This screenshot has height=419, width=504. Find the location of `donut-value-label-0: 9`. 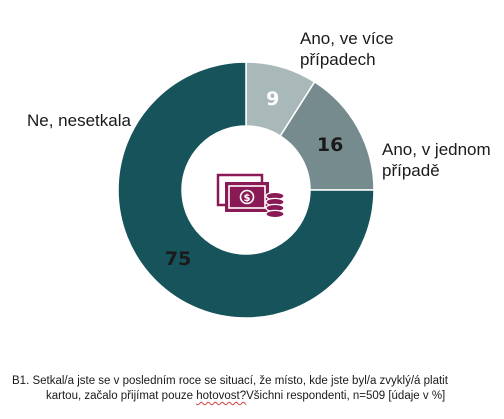

donut-value-label-0: 9 is located at coordinates (272, 99).